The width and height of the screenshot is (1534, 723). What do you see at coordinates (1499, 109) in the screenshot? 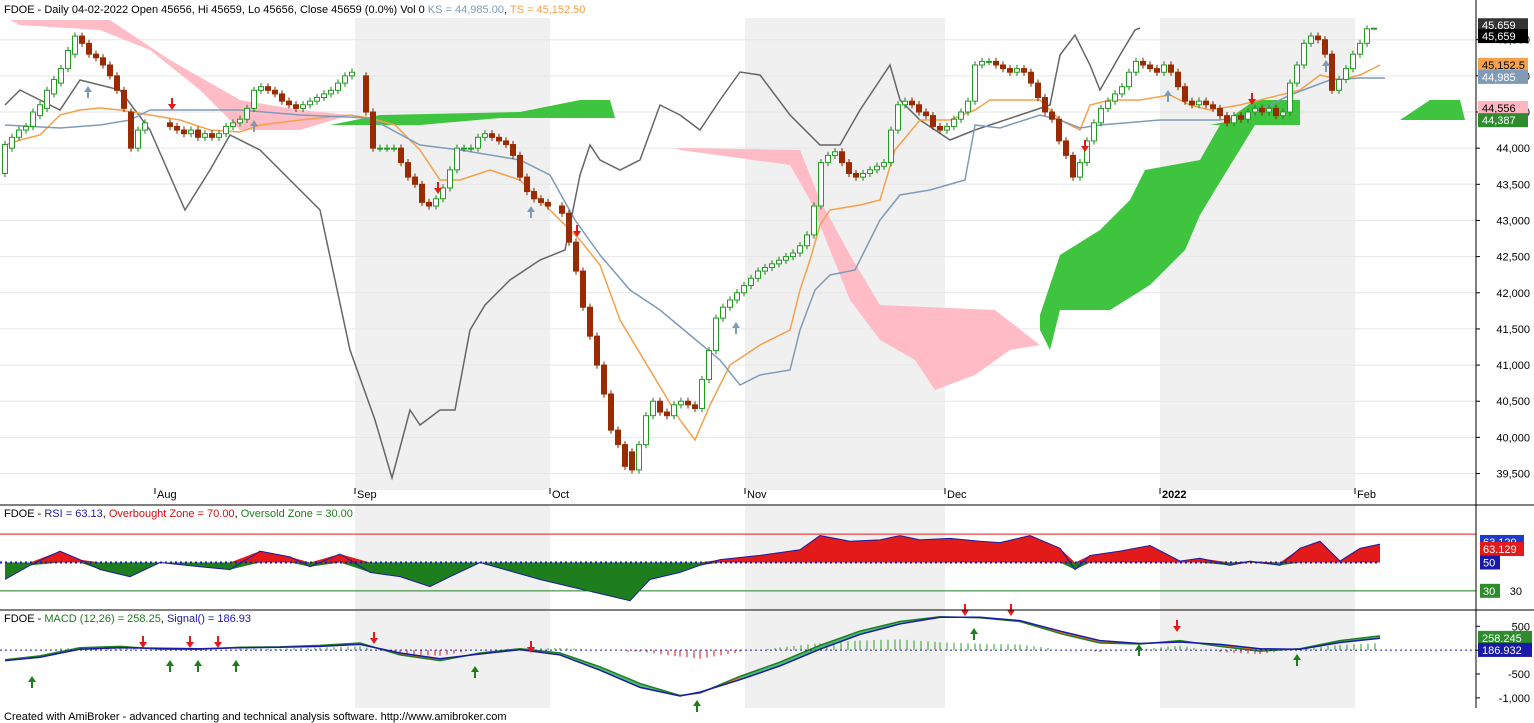
I see `price-tag-label: 44,556` at bounding box center [1499, 109].